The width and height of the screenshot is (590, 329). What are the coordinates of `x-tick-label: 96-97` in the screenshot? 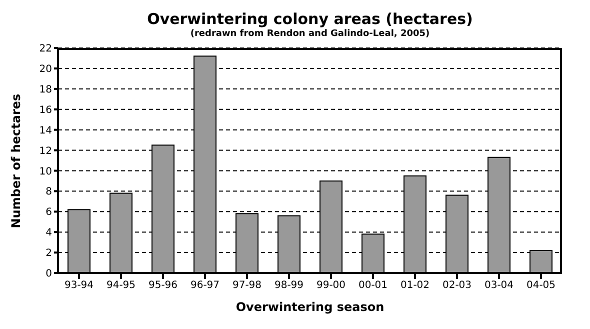 It's located at (205, 286).